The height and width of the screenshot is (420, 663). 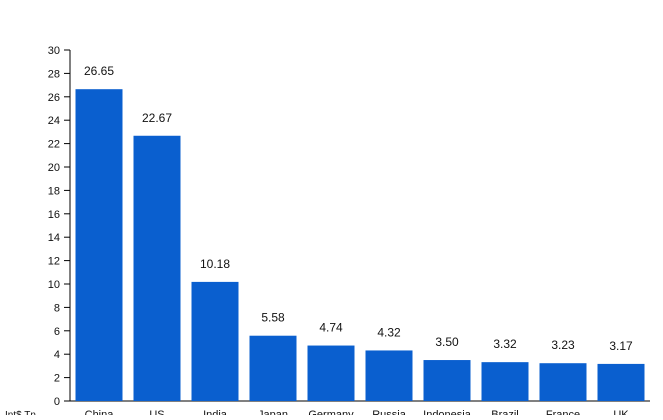 I want to click on bar-value-label: 3.23, so click(x=563, y=345).